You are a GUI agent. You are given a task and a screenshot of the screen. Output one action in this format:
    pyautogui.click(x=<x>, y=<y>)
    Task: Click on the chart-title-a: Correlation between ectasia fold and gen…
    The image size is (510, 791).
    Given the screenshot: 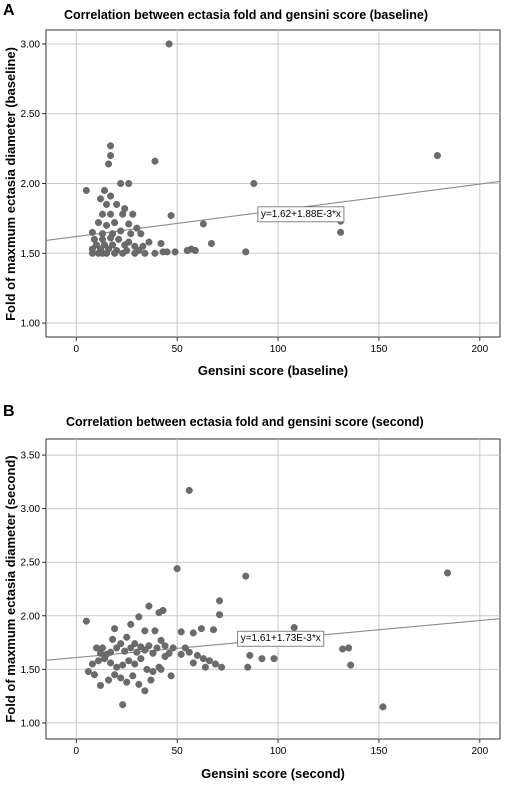 What is the action you would take?
    pyautogui.click(x=246, y=15)
    